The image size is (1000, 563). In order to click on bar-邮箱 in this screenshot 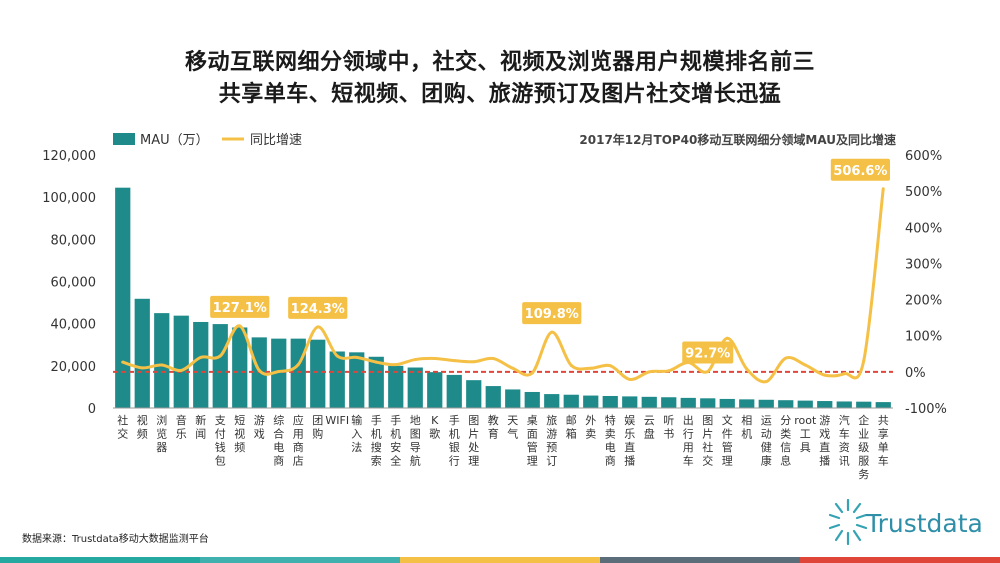, I will do `click(571, 401)`.